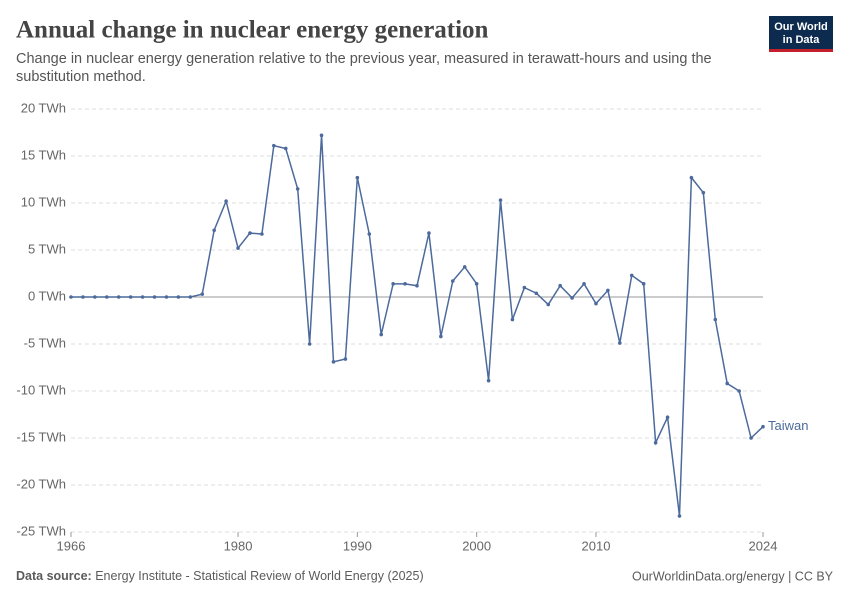  What do you see at coordinates (41, 483) in the screenshot?
I see `y-tick-label: -20 TWh` at bounding box center [41, 483].